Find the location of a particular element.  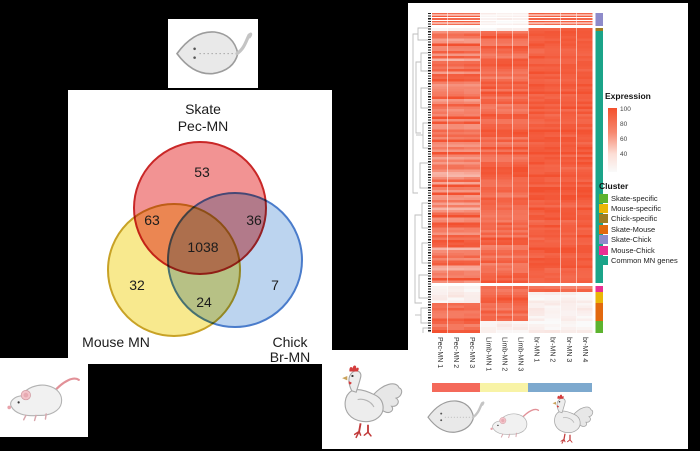

expression-tick-100: 100 is located at coordinates (625, 109).